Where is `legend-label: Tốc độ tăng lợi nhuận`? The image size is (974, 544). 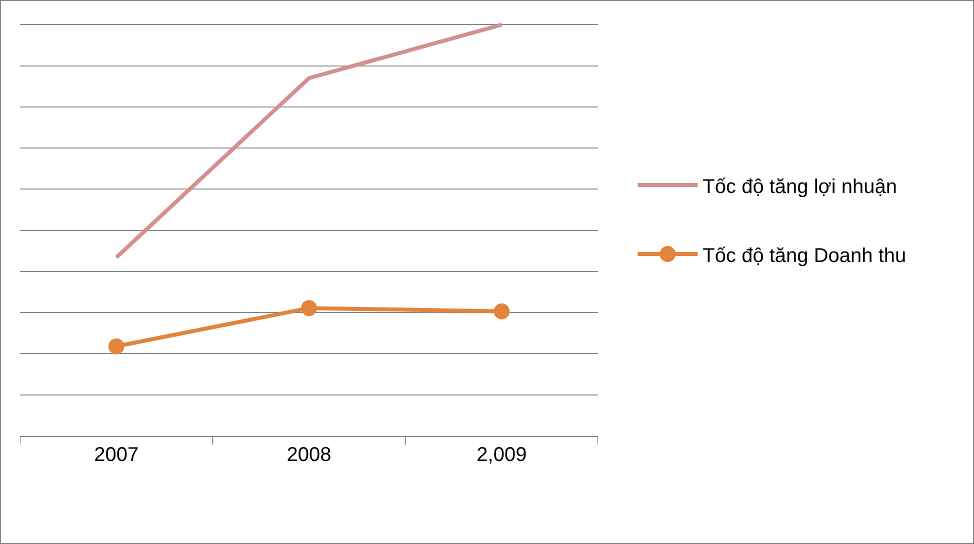
legend-label: Tốc độ tăng lợi nhuận is located at coordinates (800, 187).